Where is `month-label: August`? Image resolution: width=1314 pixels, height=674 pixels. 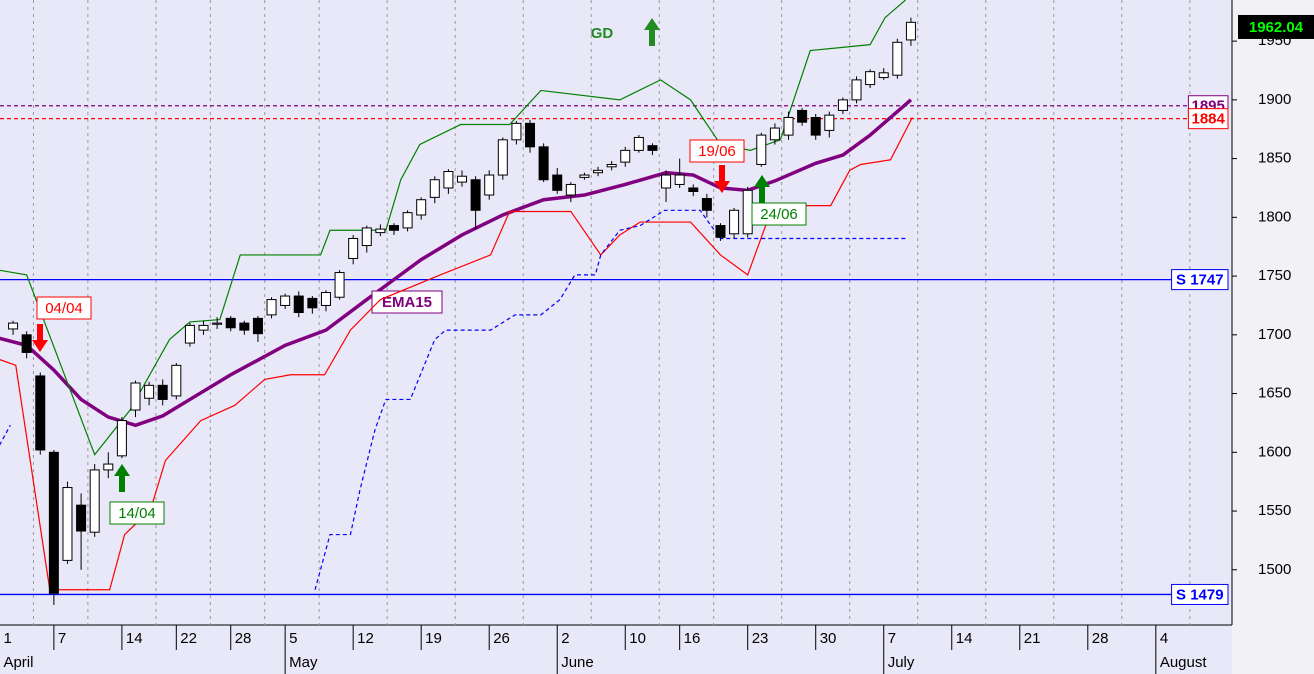 month-label: August is located at coordinates (1184, 662).